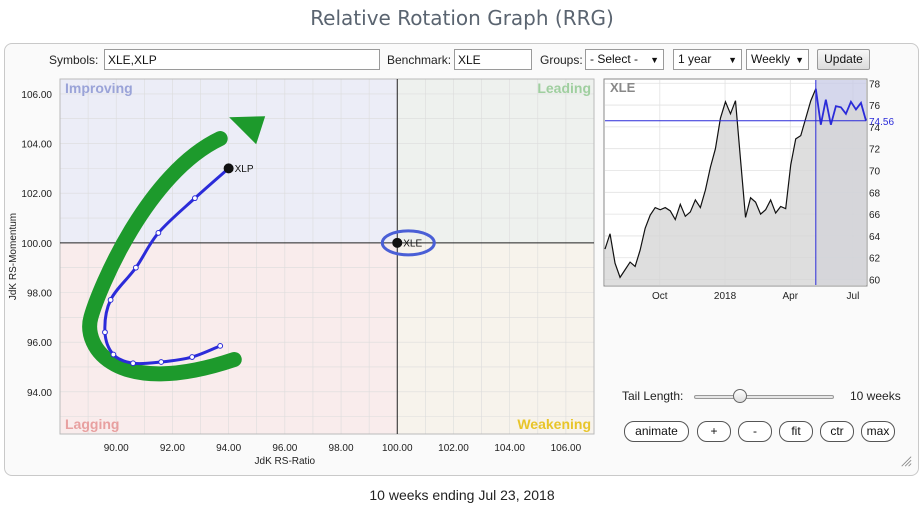 The image size is (924, 510). I want to click on head-point-xle, so click(397, 242).